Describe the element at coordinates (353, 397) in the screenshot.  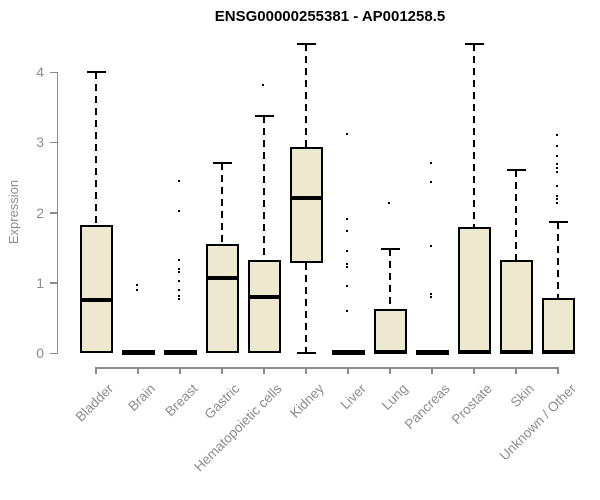
I see `x-tick-label-liver: Liver` at that location.